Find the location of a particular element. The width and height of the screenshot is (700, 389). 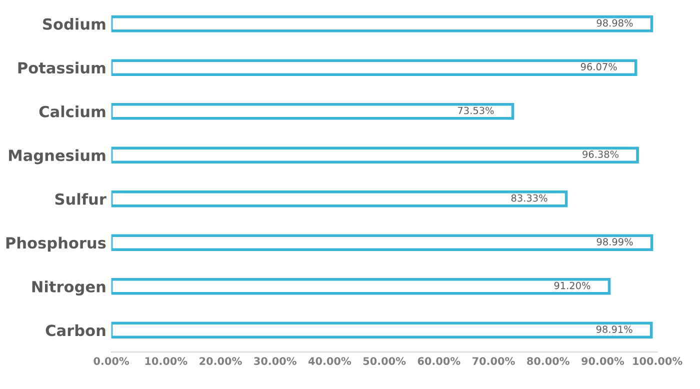

x-tick-label: 10.00% is located at coordinates (166, 361).